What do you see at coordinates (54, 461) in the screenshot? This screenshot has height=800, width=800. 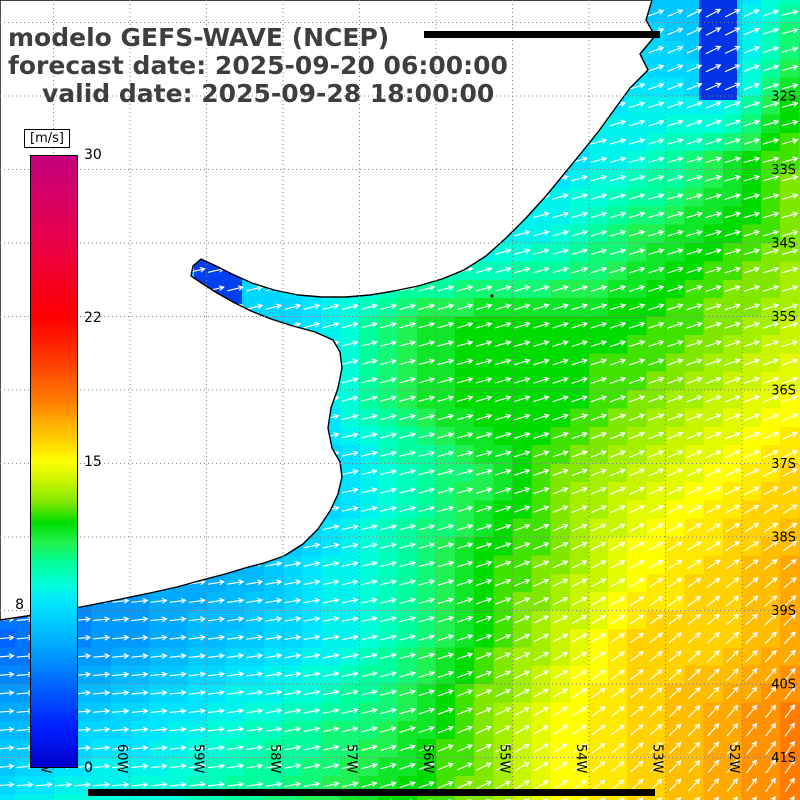 I see `colorbar-gradient` at bounding box center [54, 461].